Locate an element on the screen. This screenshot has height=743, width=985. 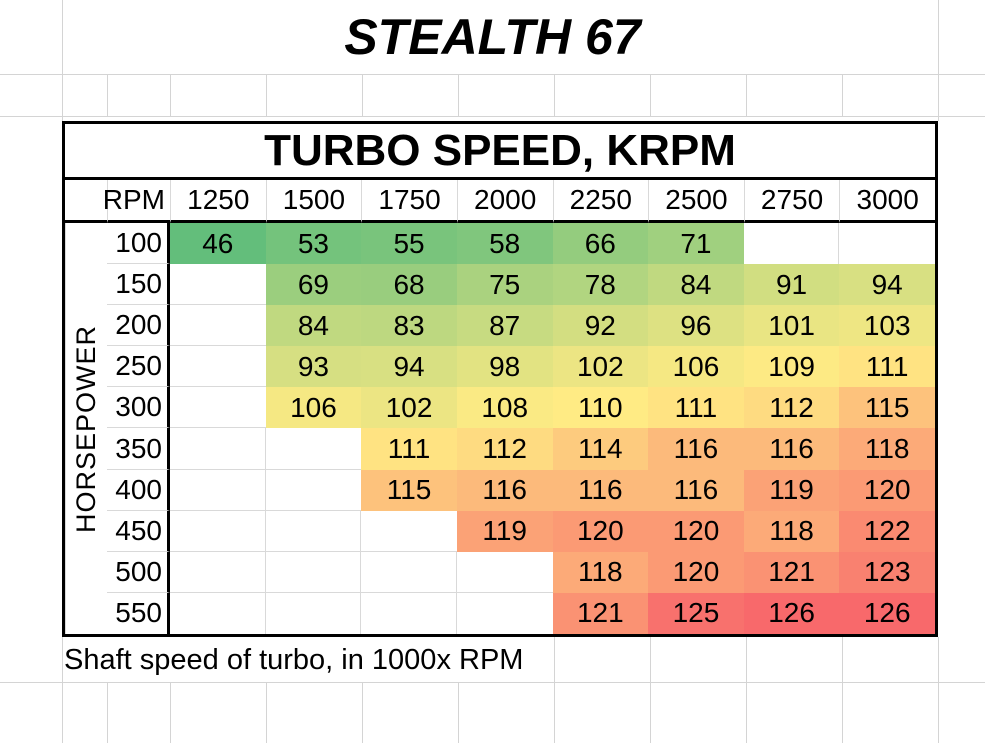
cell-350hp-2750rpm: 116 is located at coordinates (791, 449).